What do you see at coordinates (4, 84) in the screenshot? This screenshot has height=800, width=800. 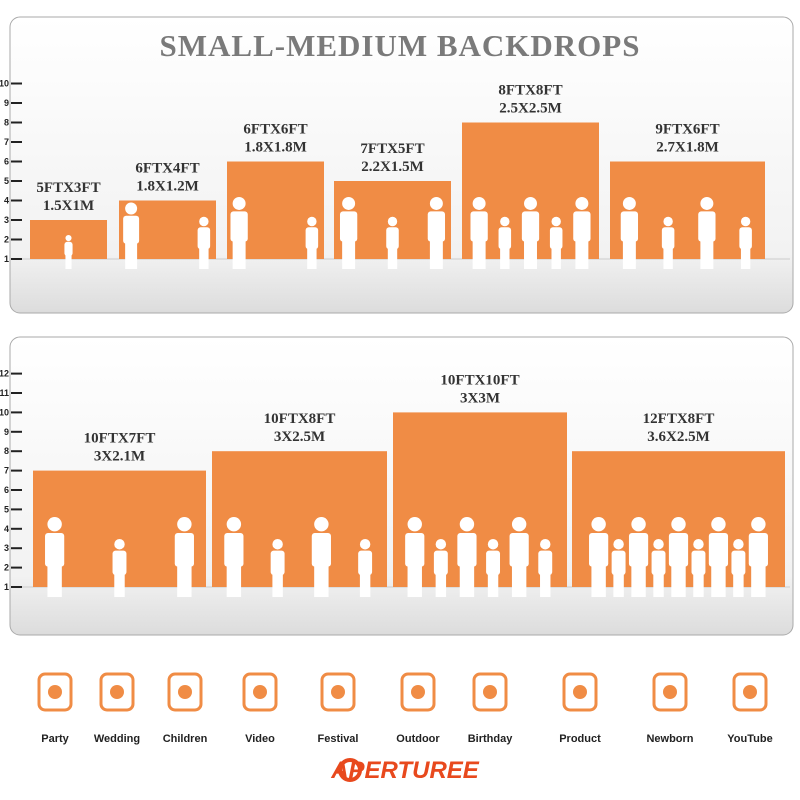 I see `scale-label: 10` at bounding box center [4, 84].